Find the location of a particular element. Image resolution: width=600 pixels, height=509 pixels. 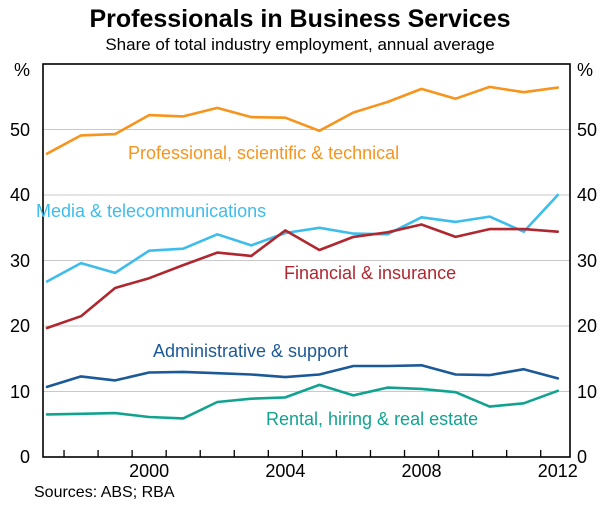

series-line-administrative-support is located at coordinates (302, 376).